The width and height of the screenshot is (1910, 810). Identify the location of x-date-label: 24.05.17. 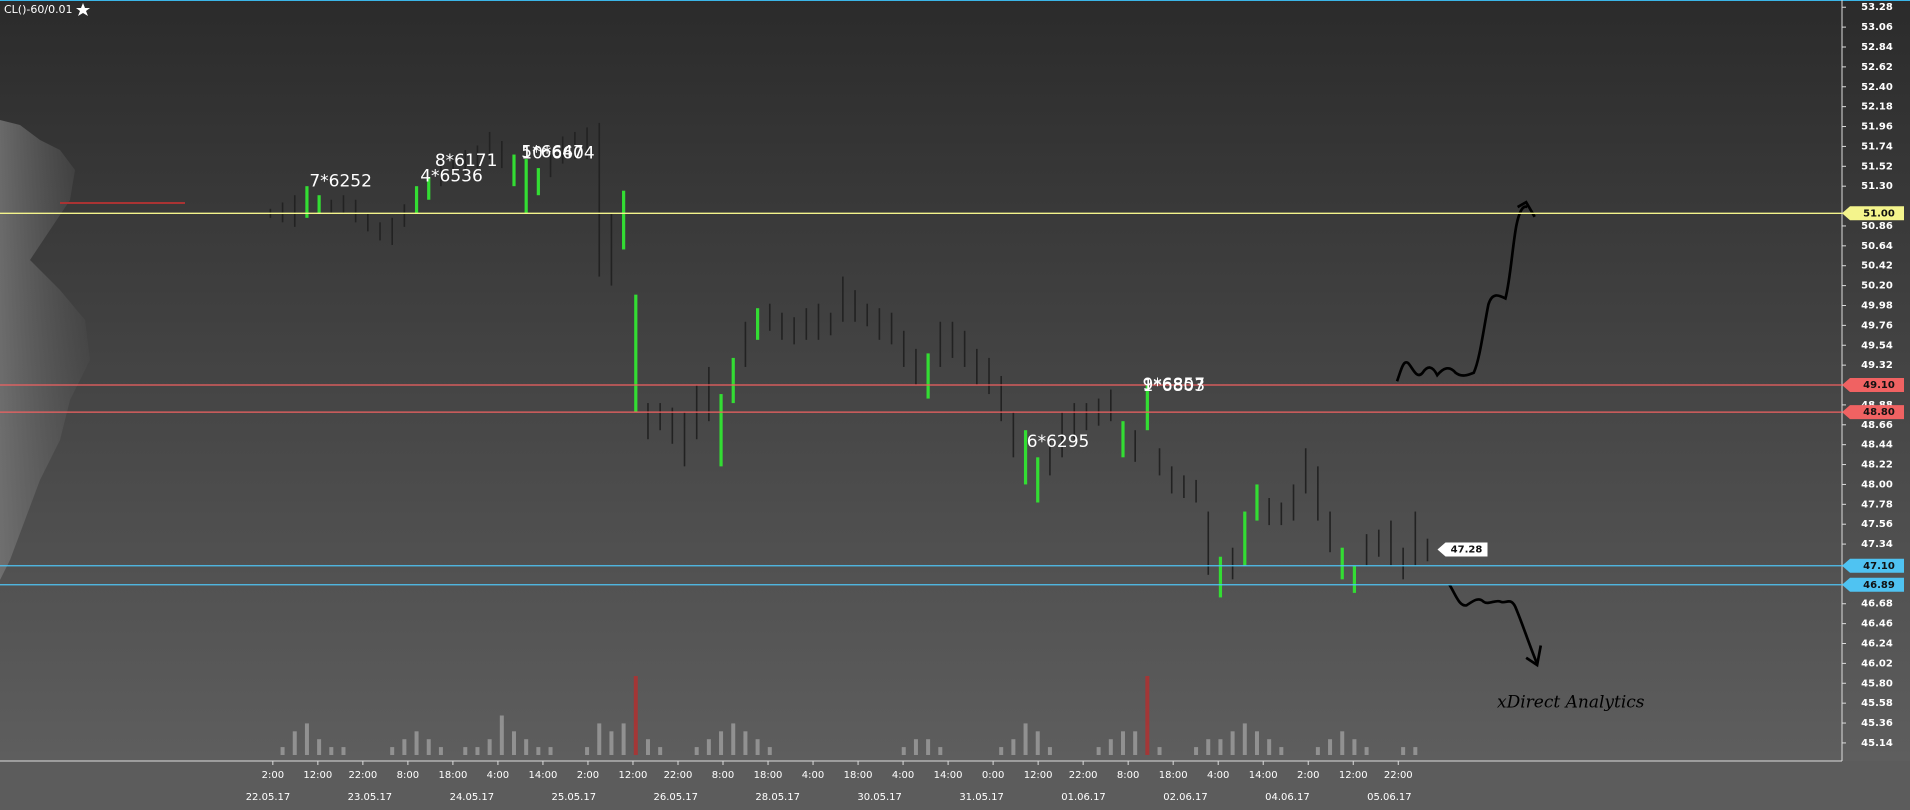
(472, 797).